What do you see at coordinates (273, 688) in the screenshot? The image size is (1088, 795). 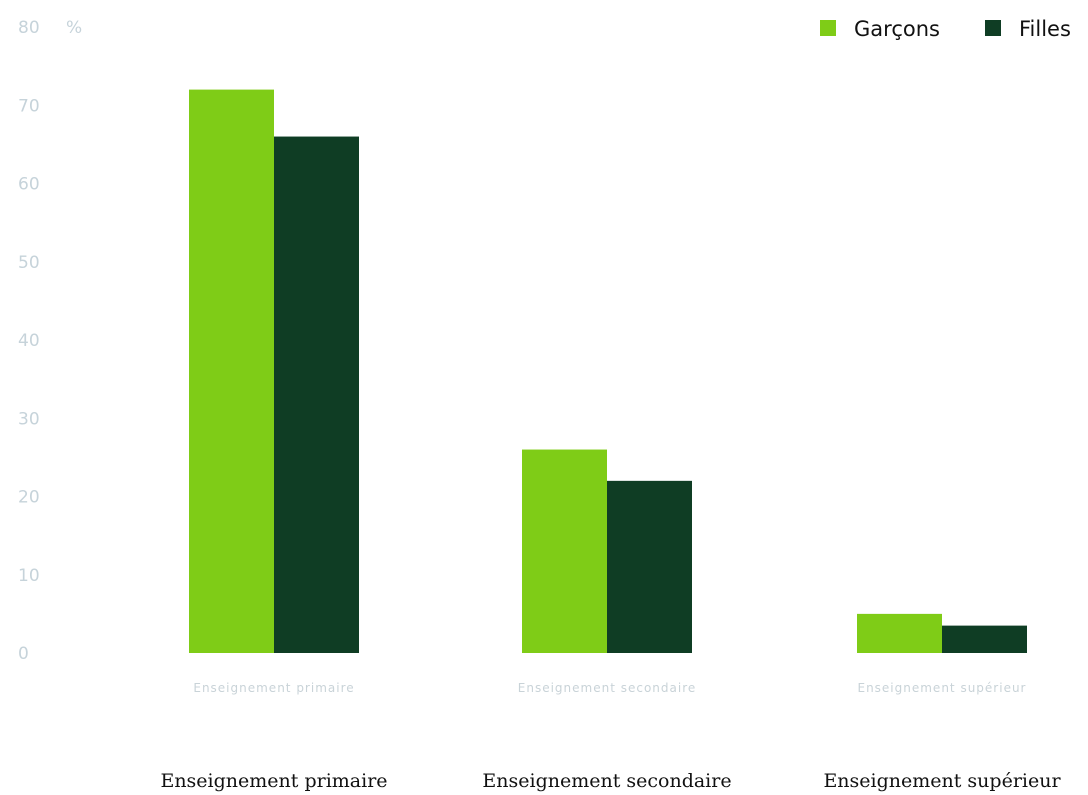 I see `x-axis-faint-label: Enseignement primaire` at bounding box center [273, 688].